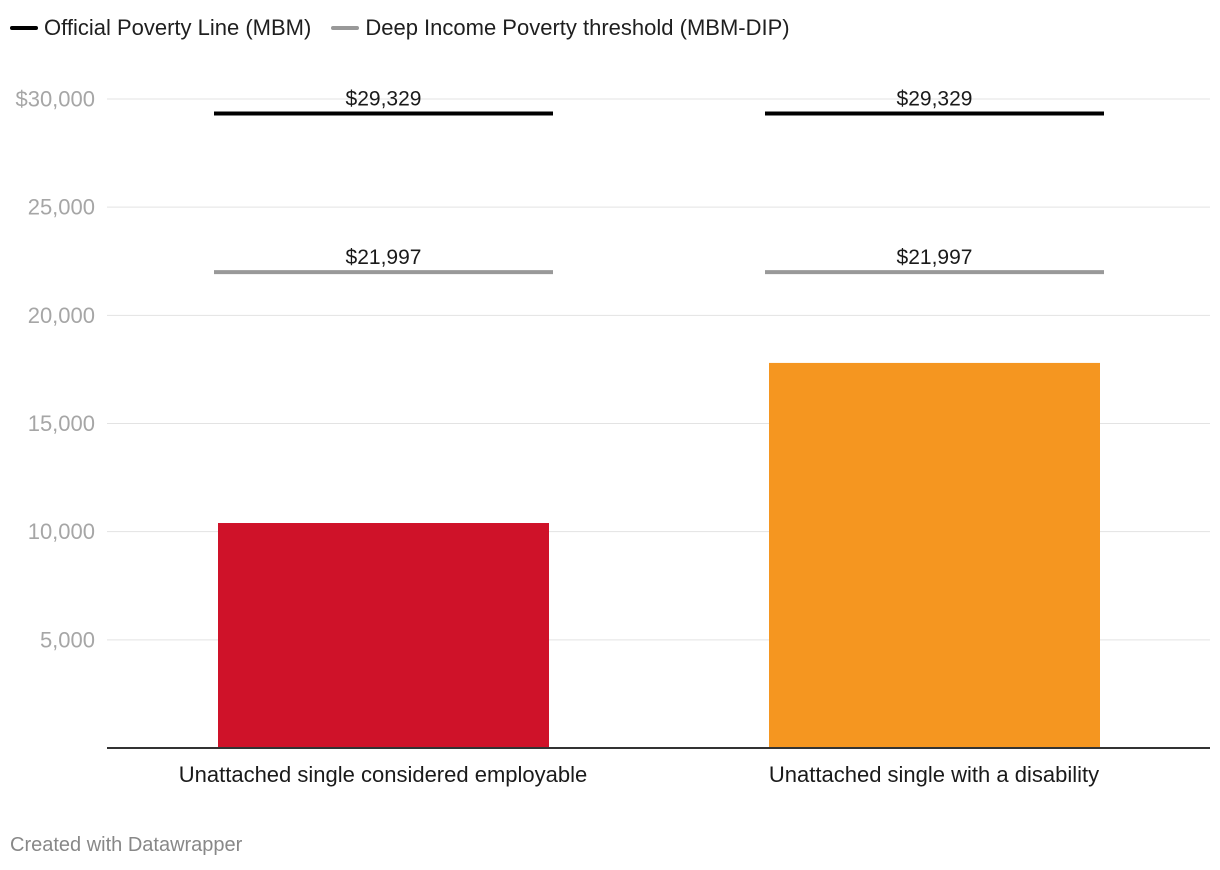 The image size is (1220, 870). Describe the element at coordinates (67, 639) in the screenshot. I see `y-tick-label: 5,000` at that location.